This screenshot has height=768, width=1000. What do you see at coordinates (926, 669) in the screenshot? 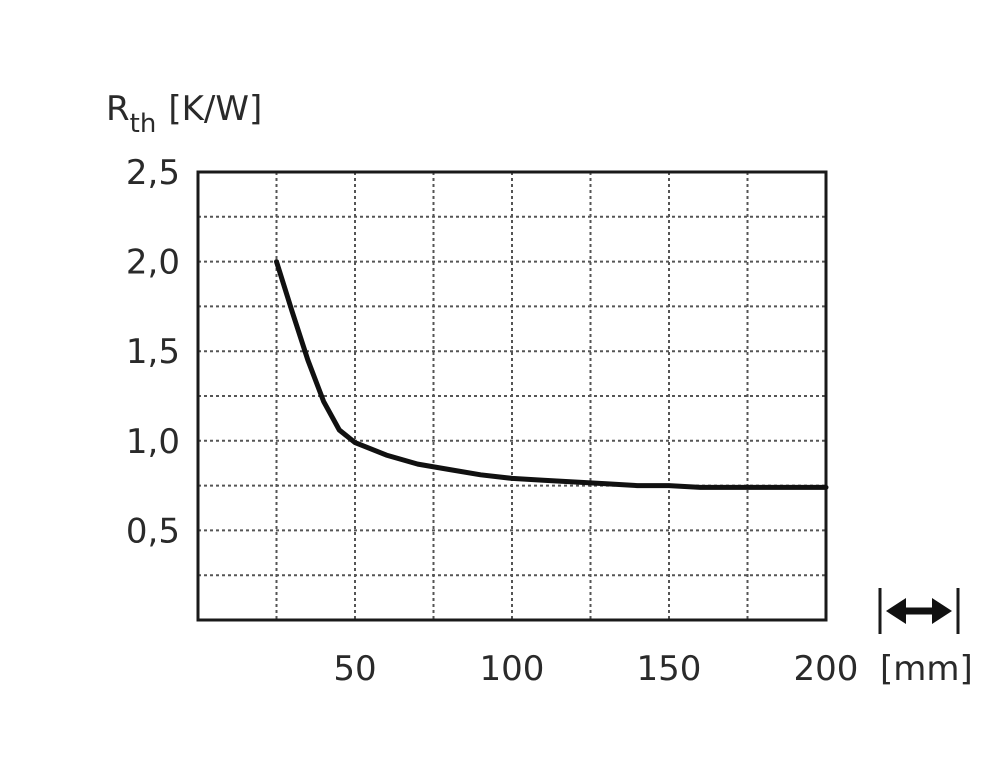
I see `x-axis-unit: [mm]` at bounding box center [926, 669].